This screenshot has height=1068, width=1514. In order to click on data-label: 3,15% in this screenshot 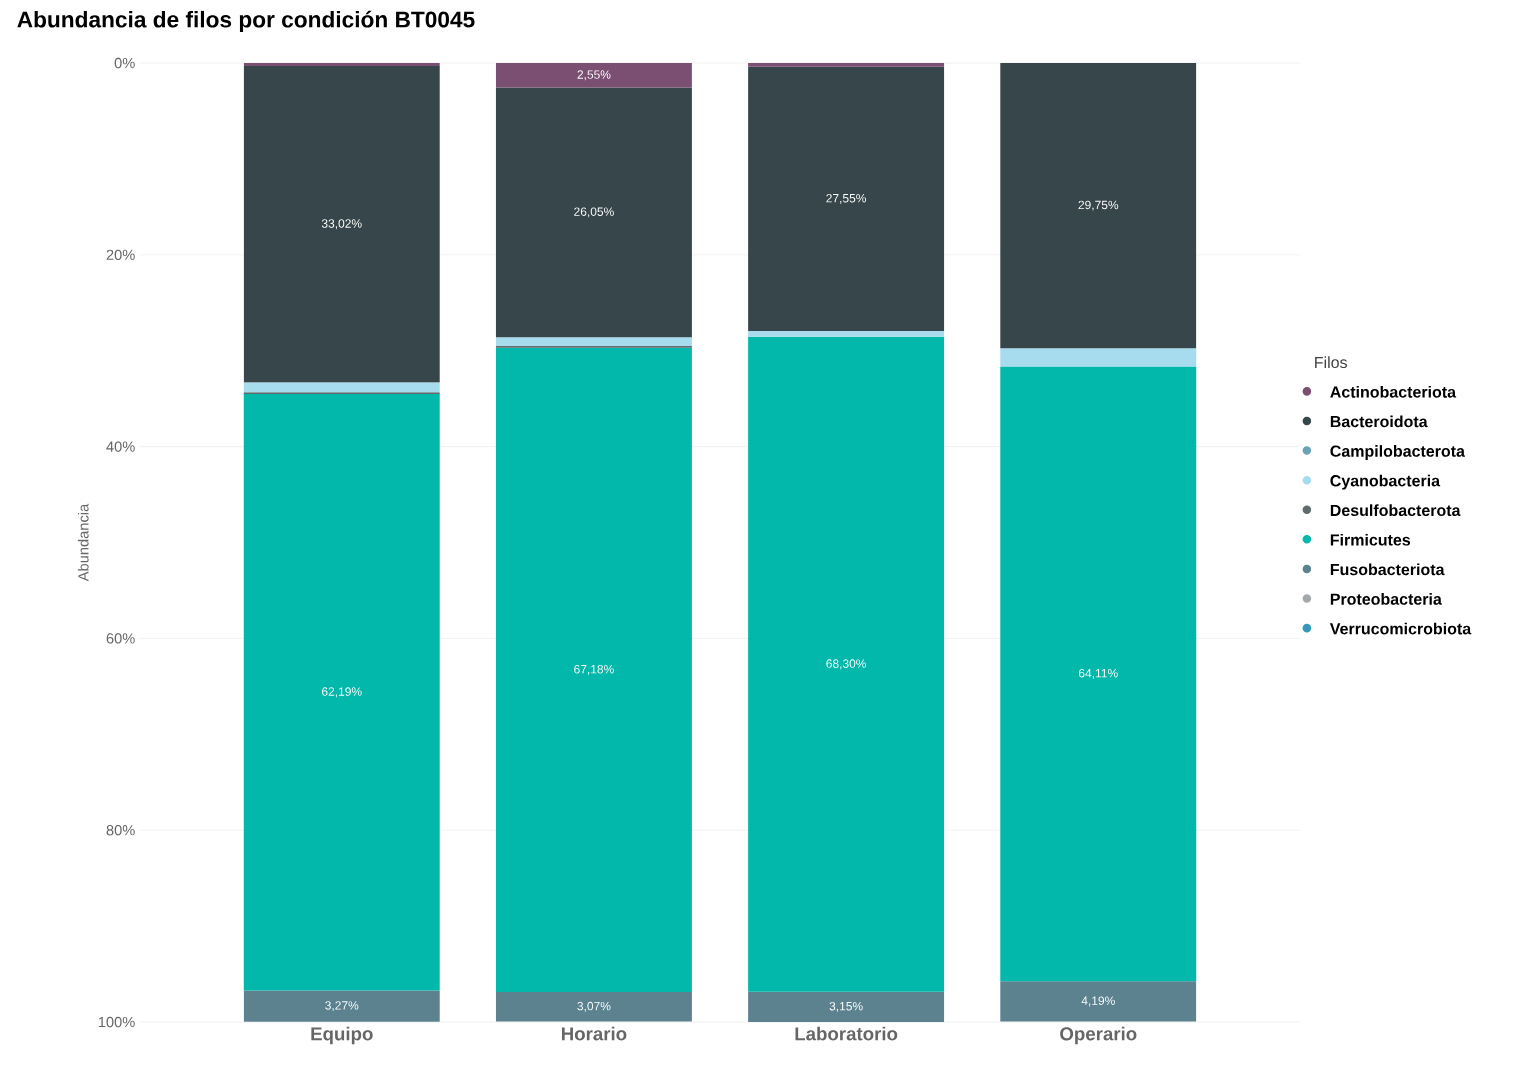, I will do `click(846, 1006)`.